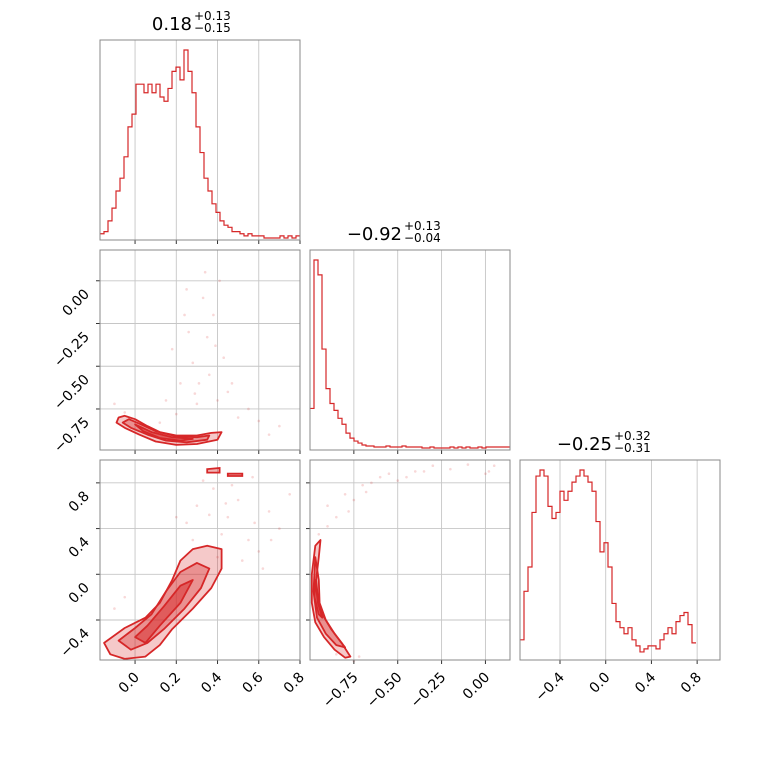  What do you see at coordinates (584, 444) in the screenshot?
I see `title-param-2-median: −0.25` at bounding box center [584, 444].